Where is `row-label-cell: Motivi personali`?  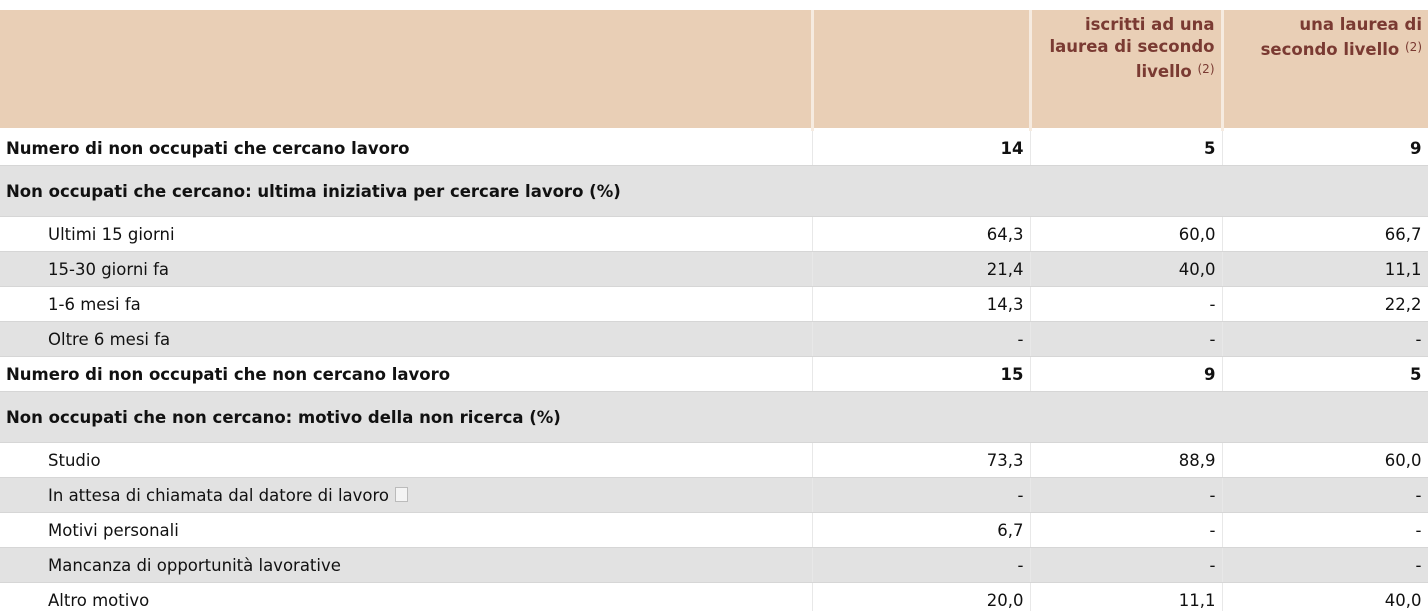 row-label-cell: Motivi personali is located at coordinates (406, 530).